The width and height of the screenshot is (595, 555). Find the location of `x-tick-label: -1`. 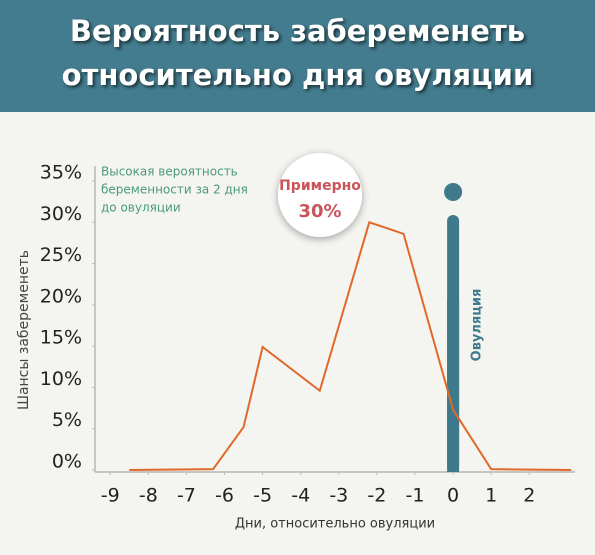

x-tick-label: -1 is located at coordinates (415, 496).